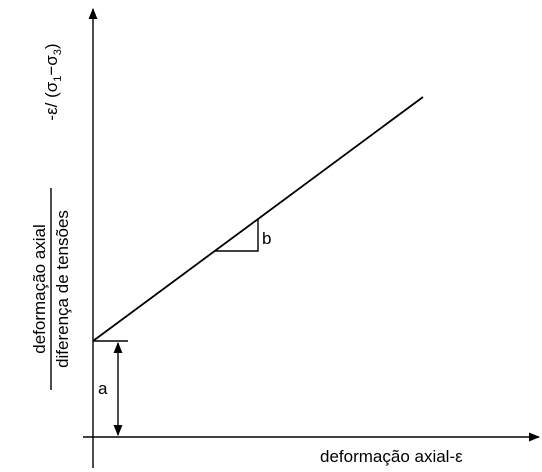 The height and width of the screenshot is (472, 542). I want to click on slope-triangle, so click(237, 235).